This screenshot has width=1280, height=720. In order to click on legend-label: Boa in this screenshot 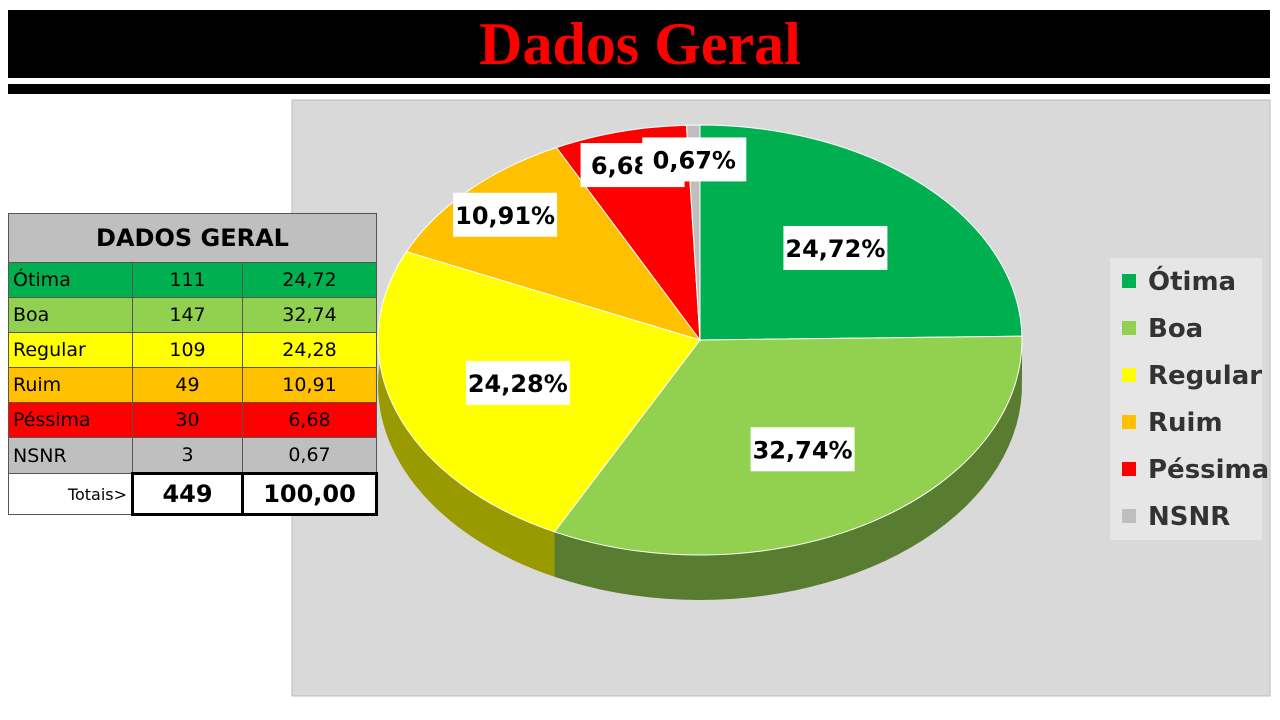, I will do `click(1175, 329)`.